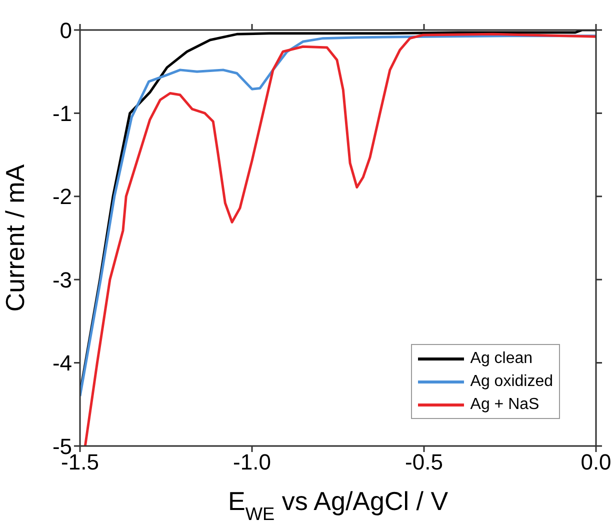 This screenshot has height=532, width=616. What do you see at coordinates (501, 359) in the screenshot?
I see `legend-label: Ag clean` at bounding box center [501, 359].